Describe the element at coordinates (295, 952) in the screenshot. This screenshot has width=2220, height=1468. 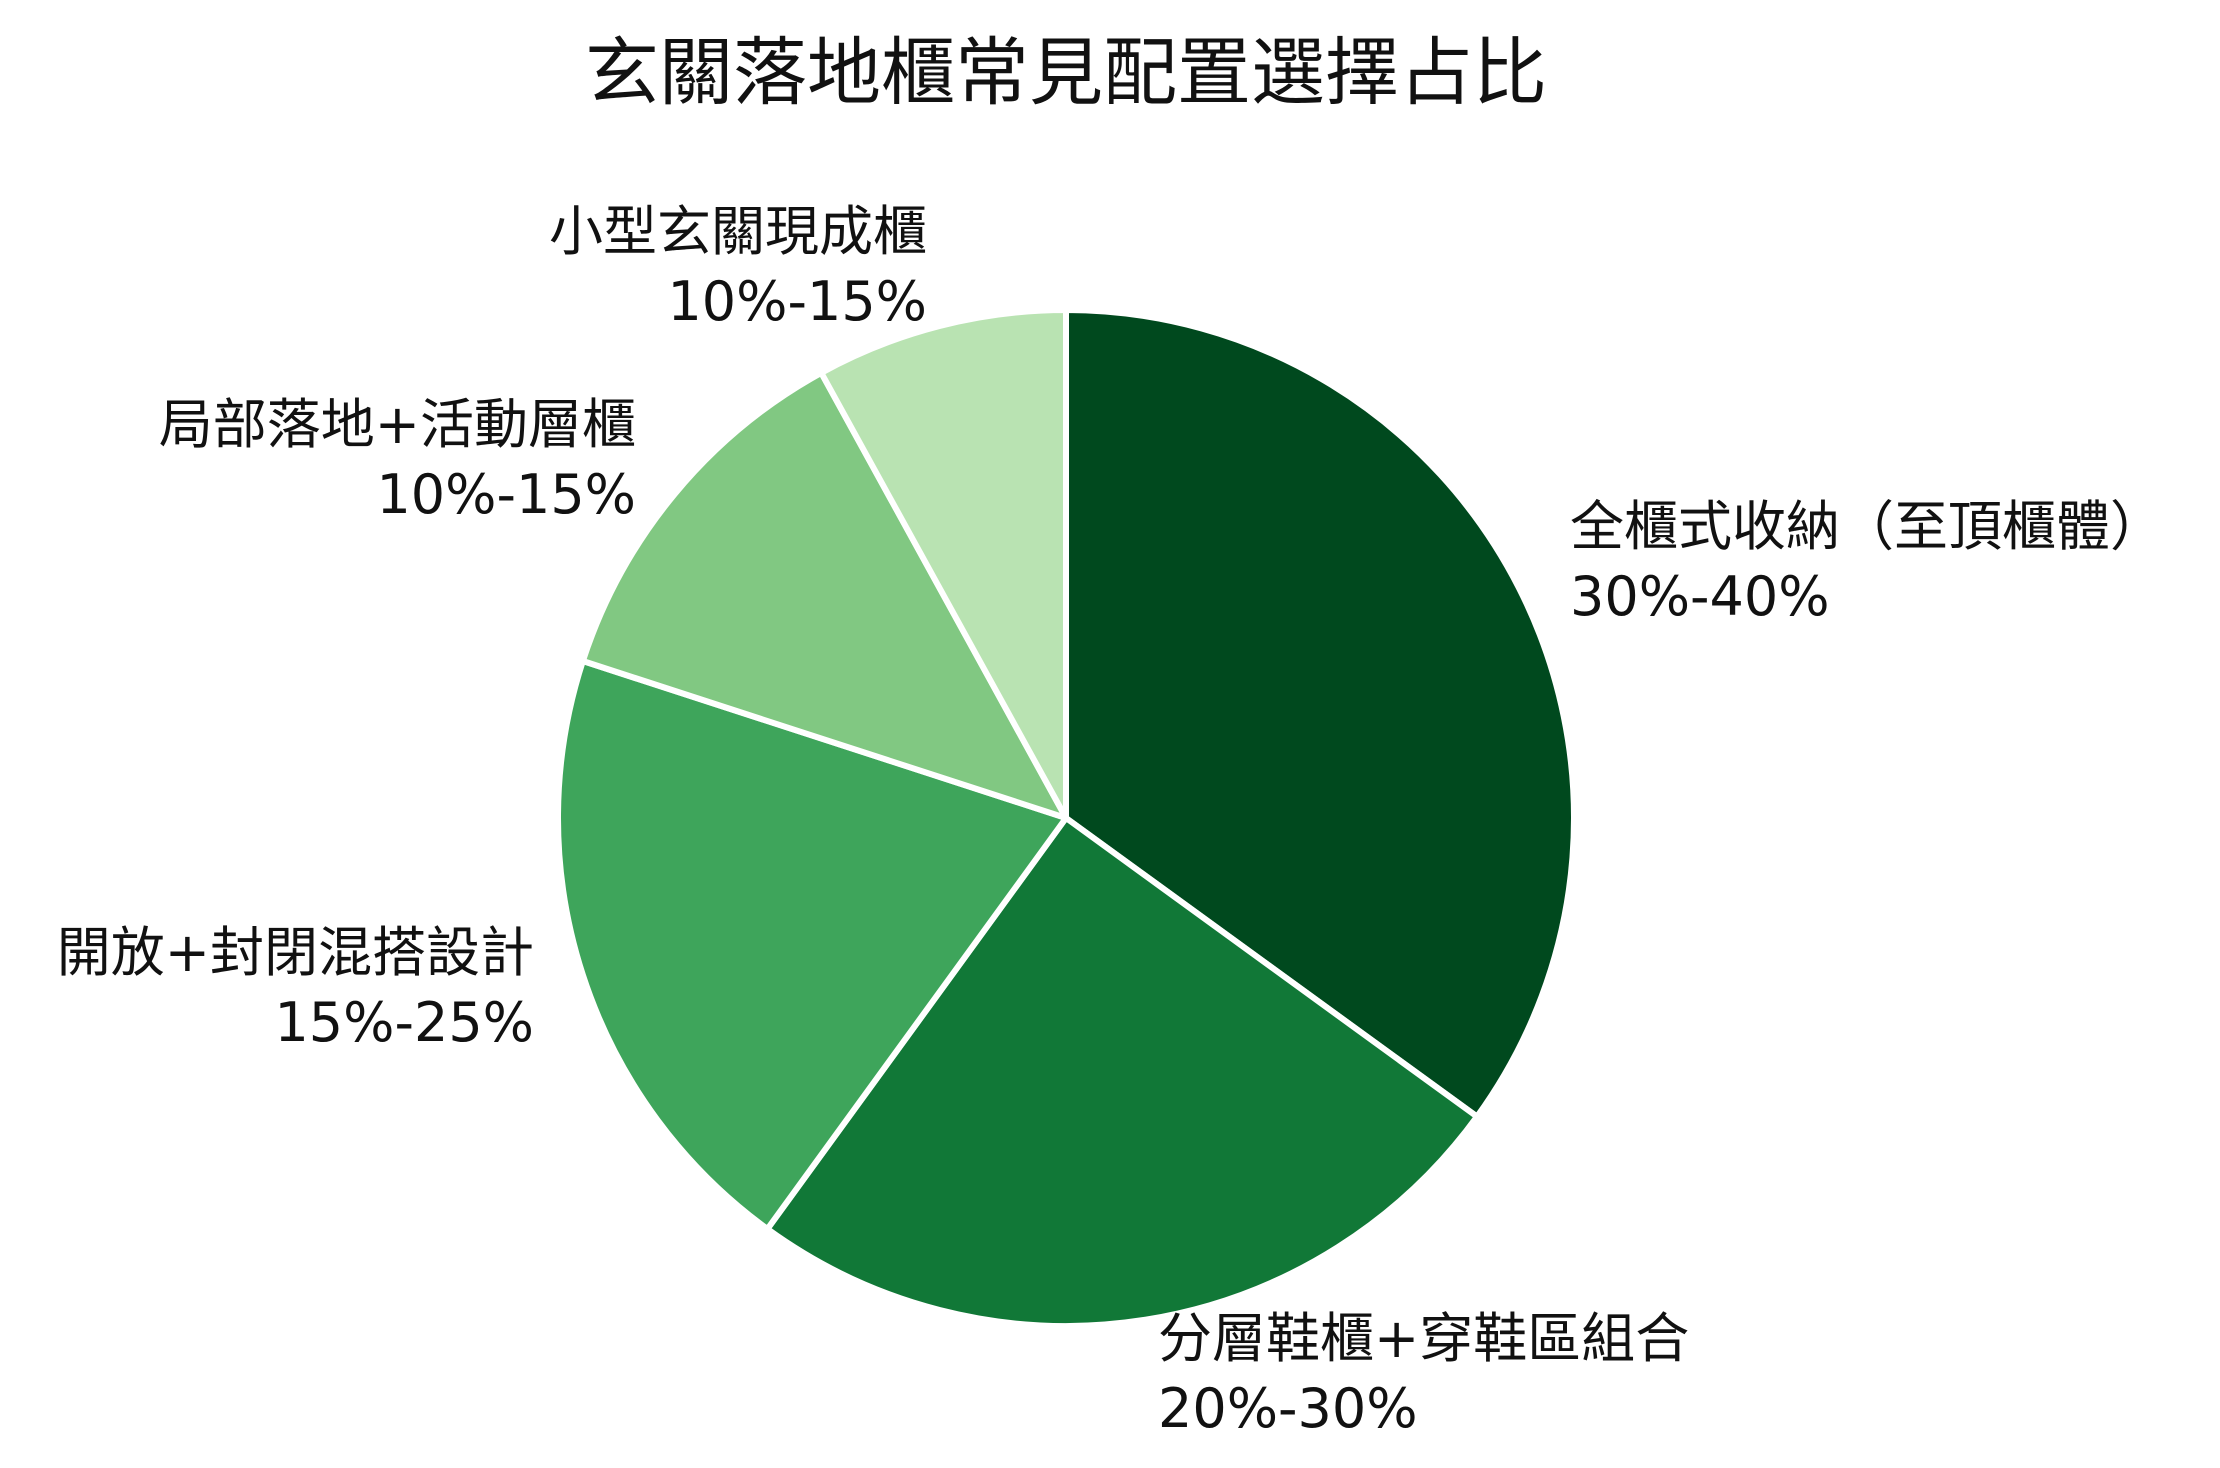
I see `slice-label-3: 開放+封閉混搭設計` at that location.